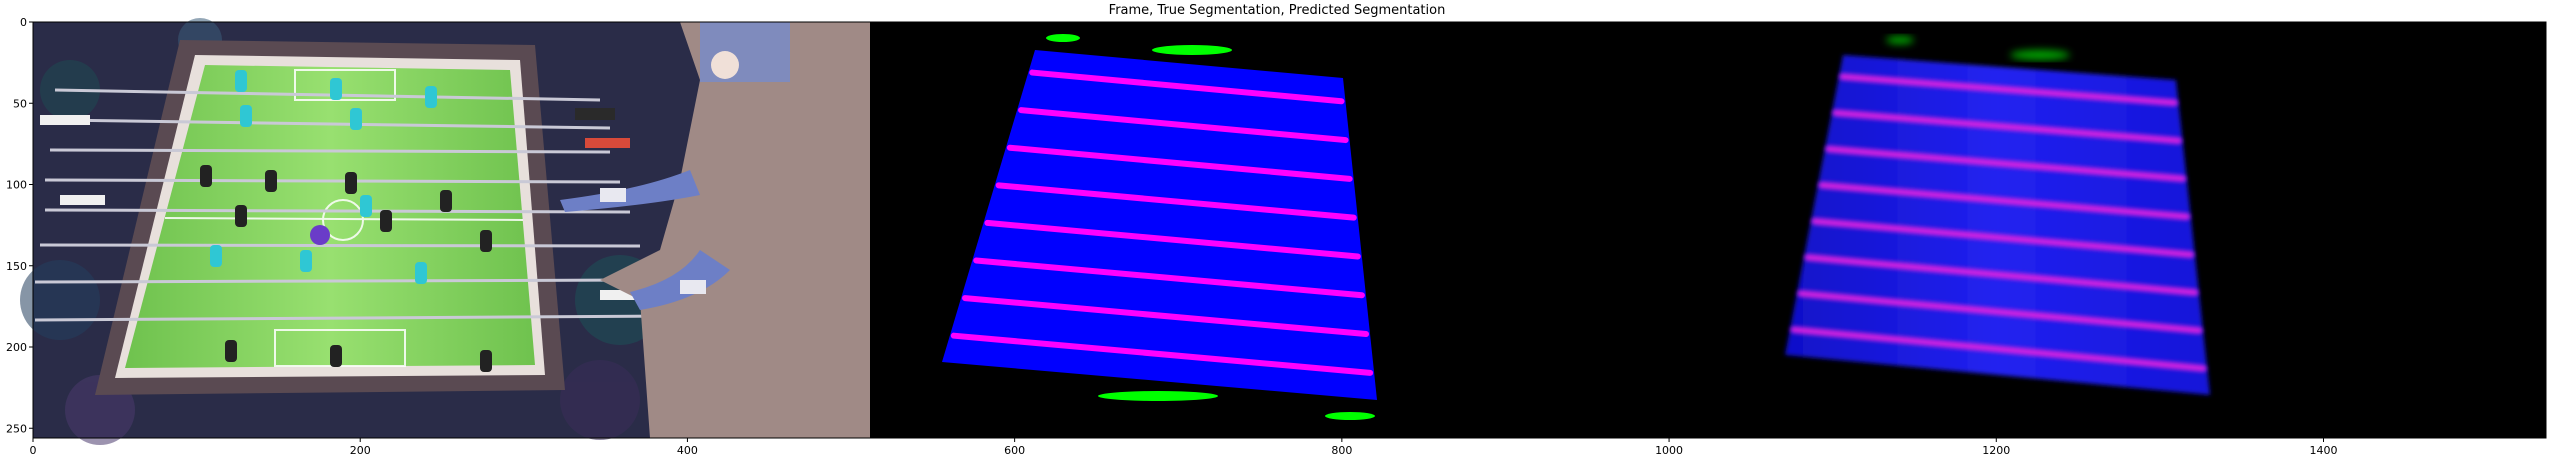  I want to click on y-tick-label: 200, so click(16, 347).